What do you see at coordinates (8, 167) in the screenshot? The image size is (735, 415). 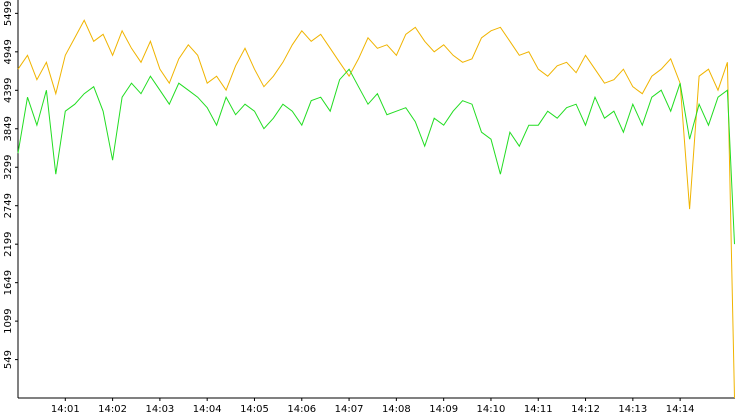 I see `y-tick-label: 3299` at bounding box center [8, 167].